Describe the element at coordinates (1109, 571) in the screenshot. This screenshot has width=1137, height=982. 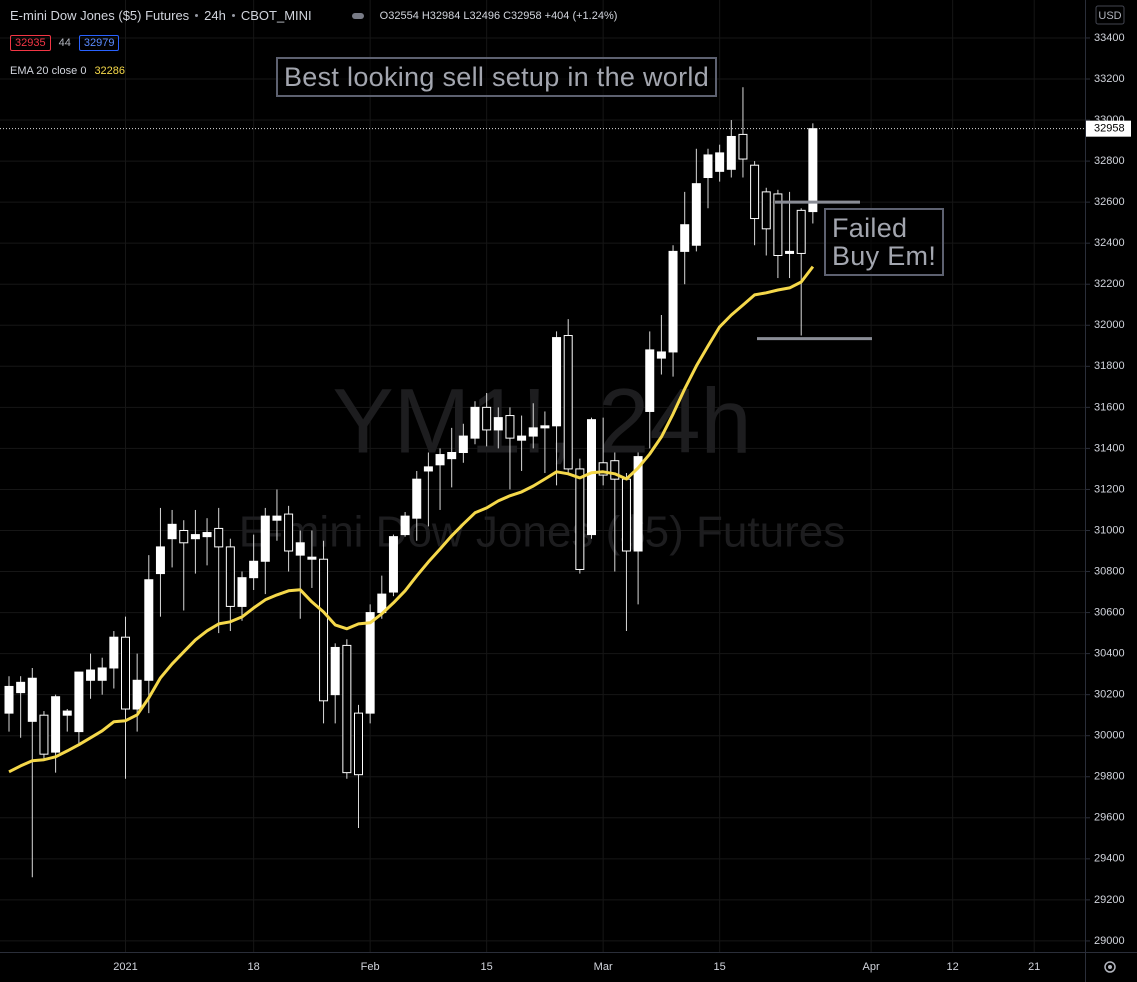
I see `y-tick-label: 30800` at that location.